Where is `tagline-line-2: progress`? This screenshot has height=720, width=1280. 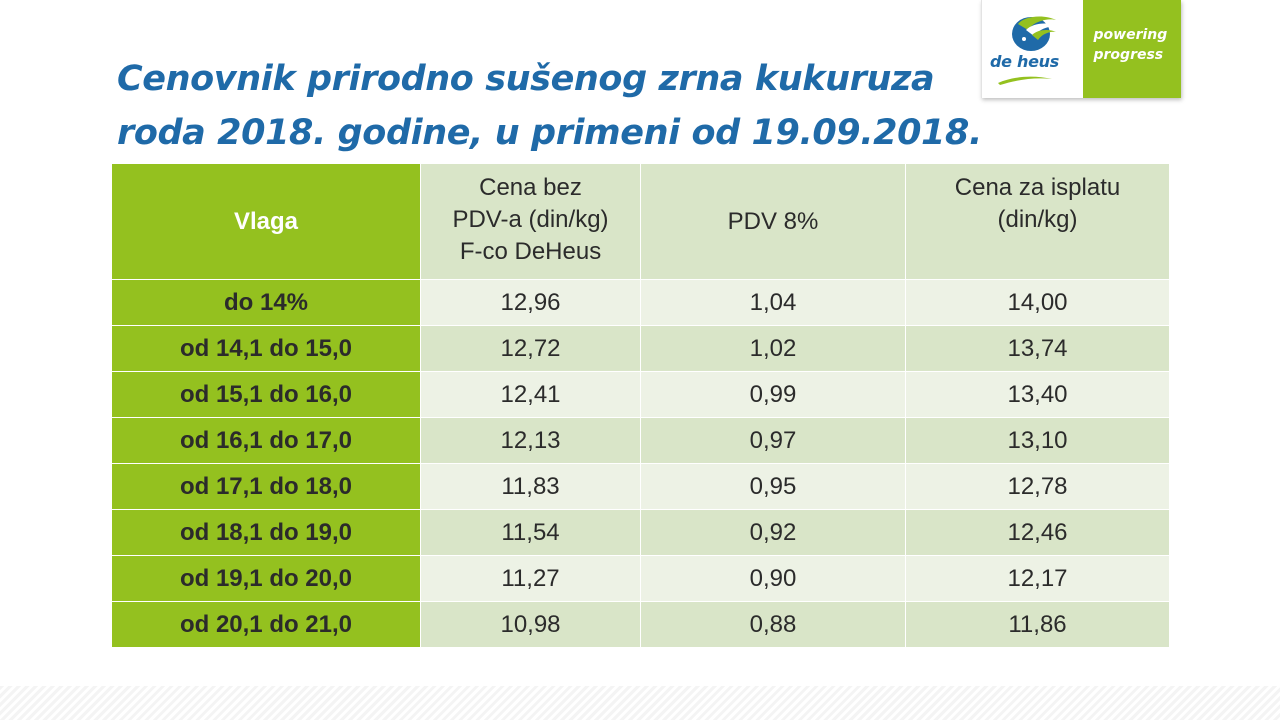 tagline-line-2: progress is located at coordinates (1128, 55).